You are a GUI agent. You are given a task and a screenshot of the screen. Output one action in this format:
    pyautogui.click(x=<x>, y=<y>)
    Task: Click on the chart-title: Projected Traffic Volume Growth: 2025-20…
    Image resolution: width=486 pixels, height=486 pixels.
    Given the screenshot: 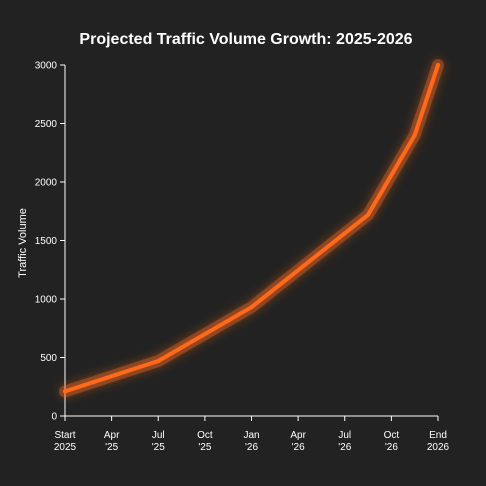 What is the action you would take?
    pyautogui.click(x=245, y=39)
    